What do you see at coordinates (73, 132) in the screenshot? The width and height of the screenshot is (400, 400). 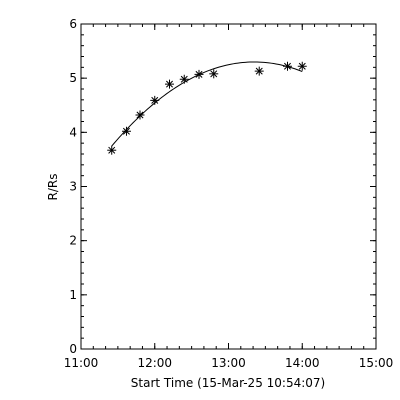 I see `y-tick-label: 4` at bounding box center [73, 132].